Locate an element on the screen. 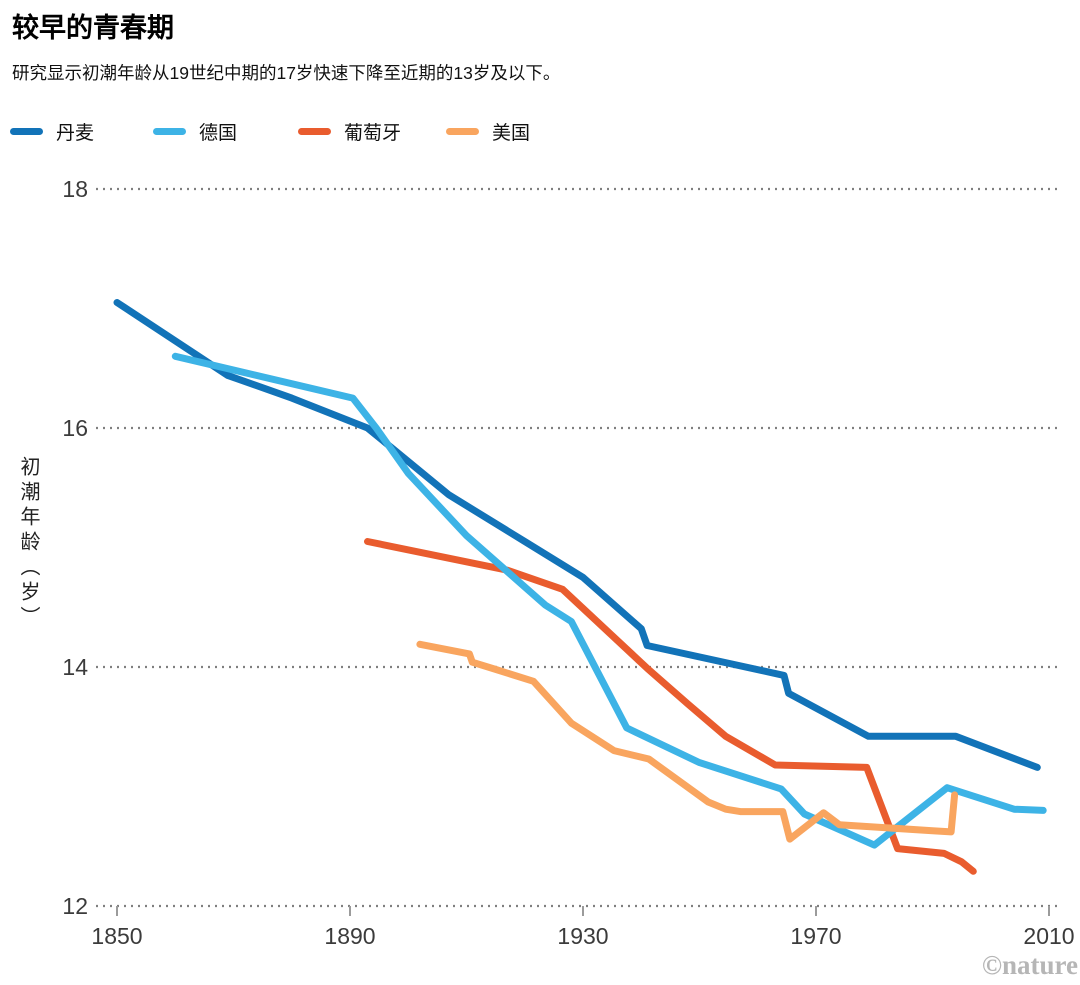 The image size is (1080, 985). legend-label-portugal: 葡萄牙 is located at coordinates (373, 133).